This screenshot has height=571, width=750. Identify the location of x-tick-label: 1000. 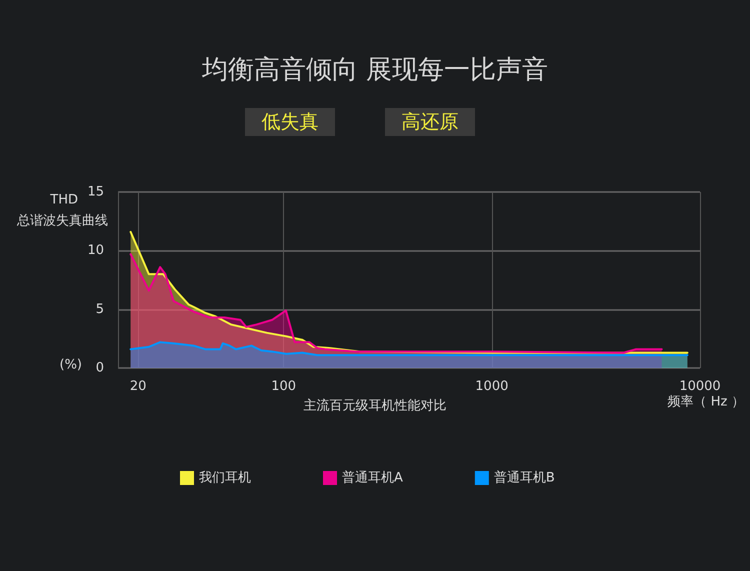
(491, 386).